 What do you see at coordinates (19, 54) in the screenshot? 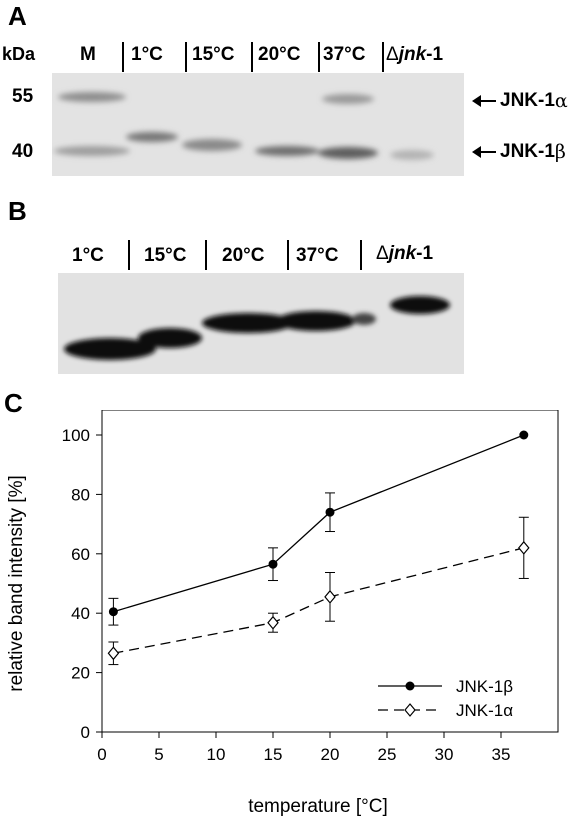
I see `kda-label: kDa` at bounding box center [19, 54].